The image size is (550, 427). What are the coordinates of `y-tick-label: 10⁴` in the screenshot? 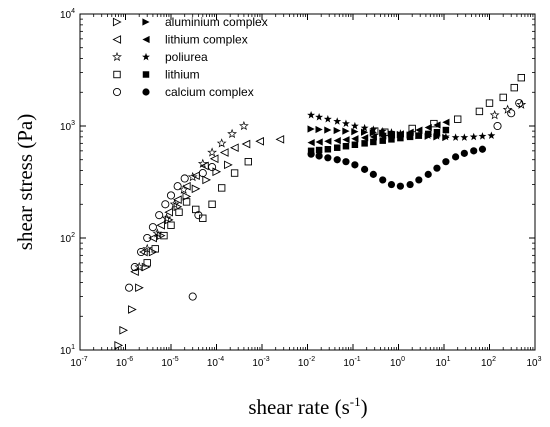 It's located at (67, 14).